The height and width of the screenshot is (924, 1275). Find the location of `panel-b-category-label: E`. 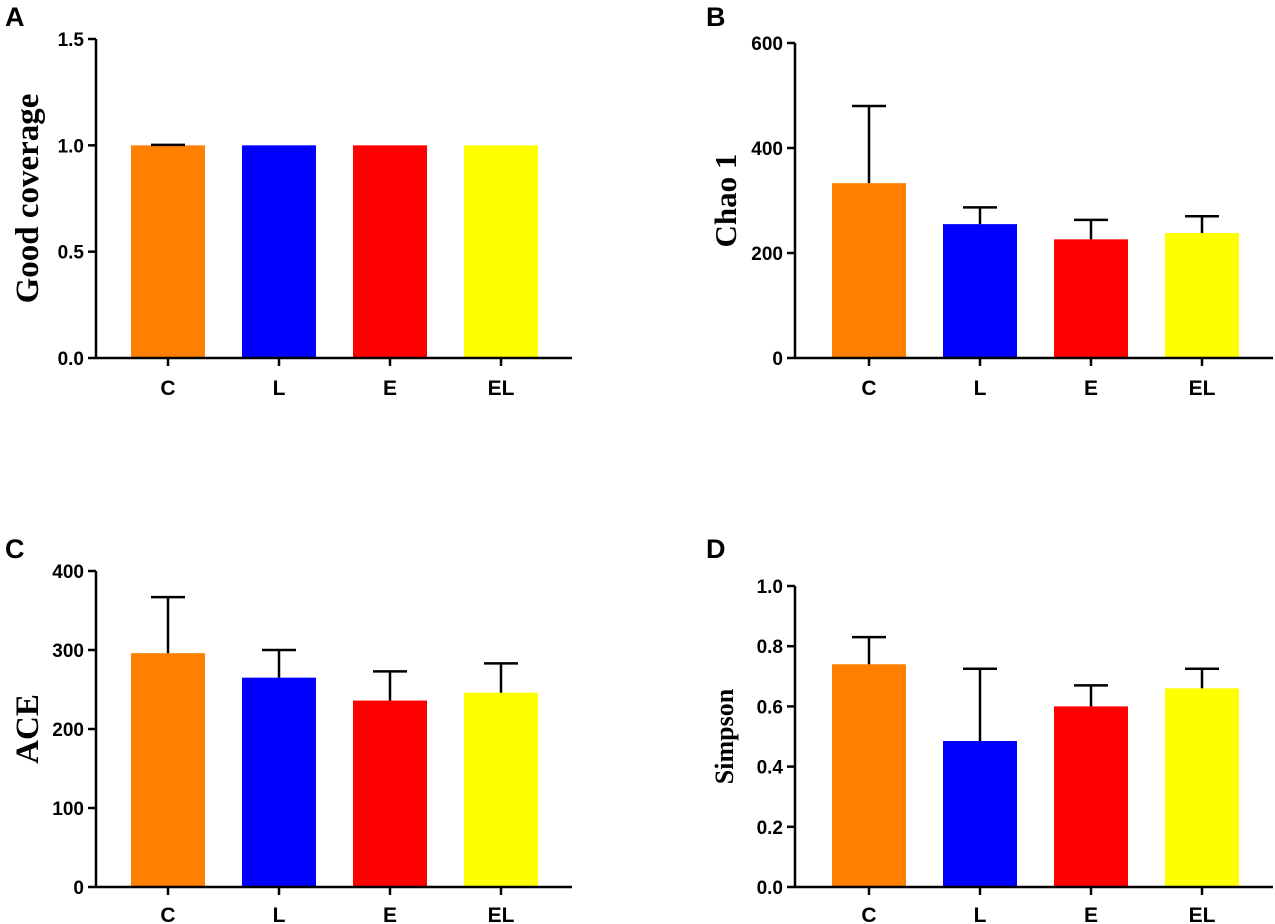

panel-b-category-label: E is located at coordinates (1091, 388).